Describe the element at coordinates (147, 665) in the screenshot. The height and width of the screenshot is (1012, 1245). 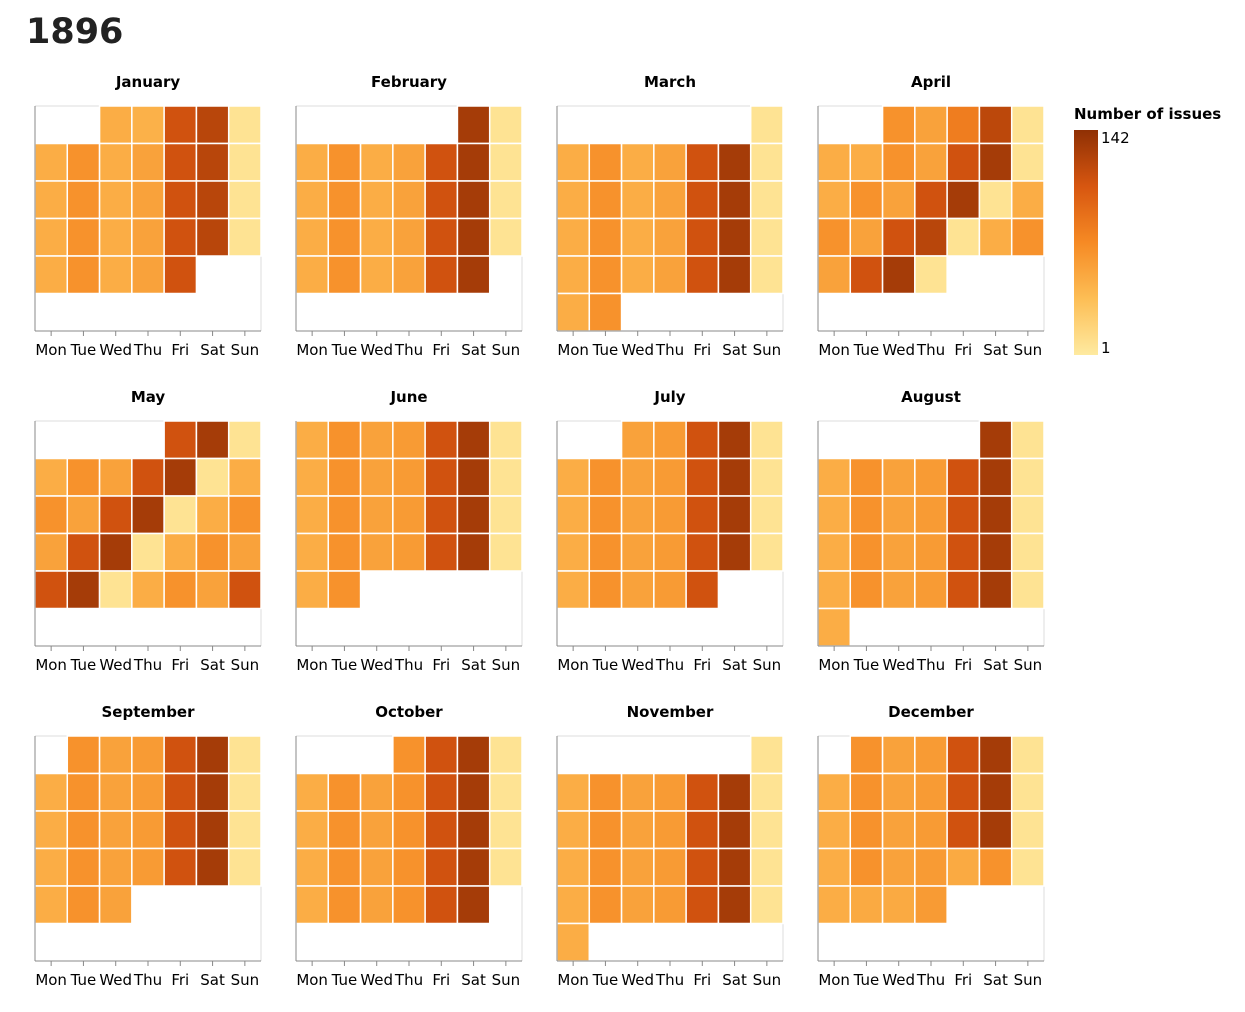
I see `weekday-tick-label: Thu` at that location.